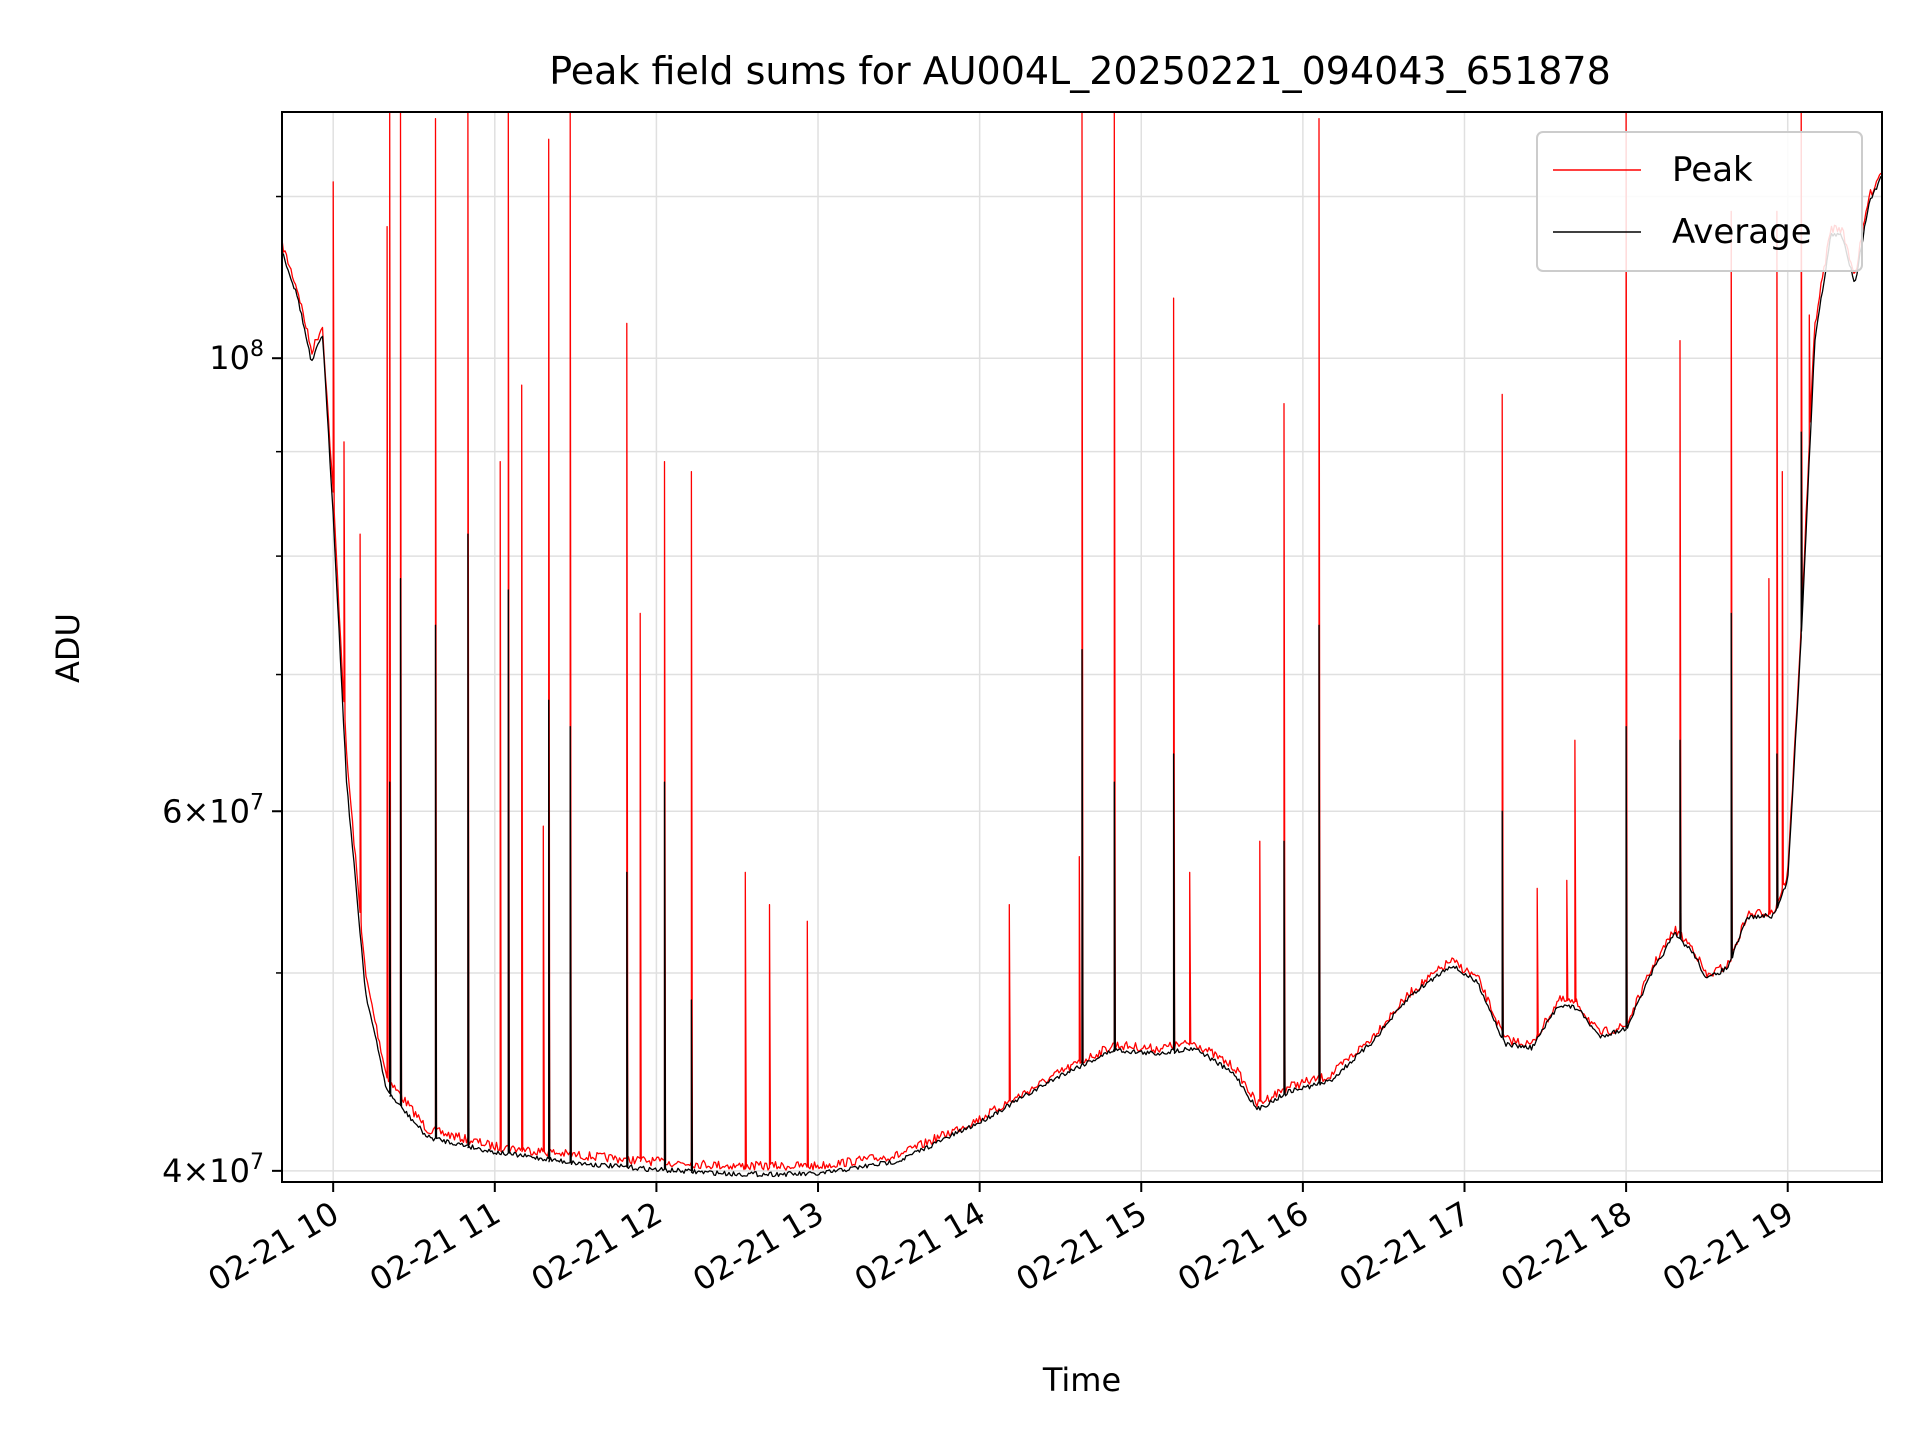 This screenshot has height=1440, width=1920. Describe the element at coordinates (1081, 1380) in the screenshot. I see `x-axis-label: Time` at that location.